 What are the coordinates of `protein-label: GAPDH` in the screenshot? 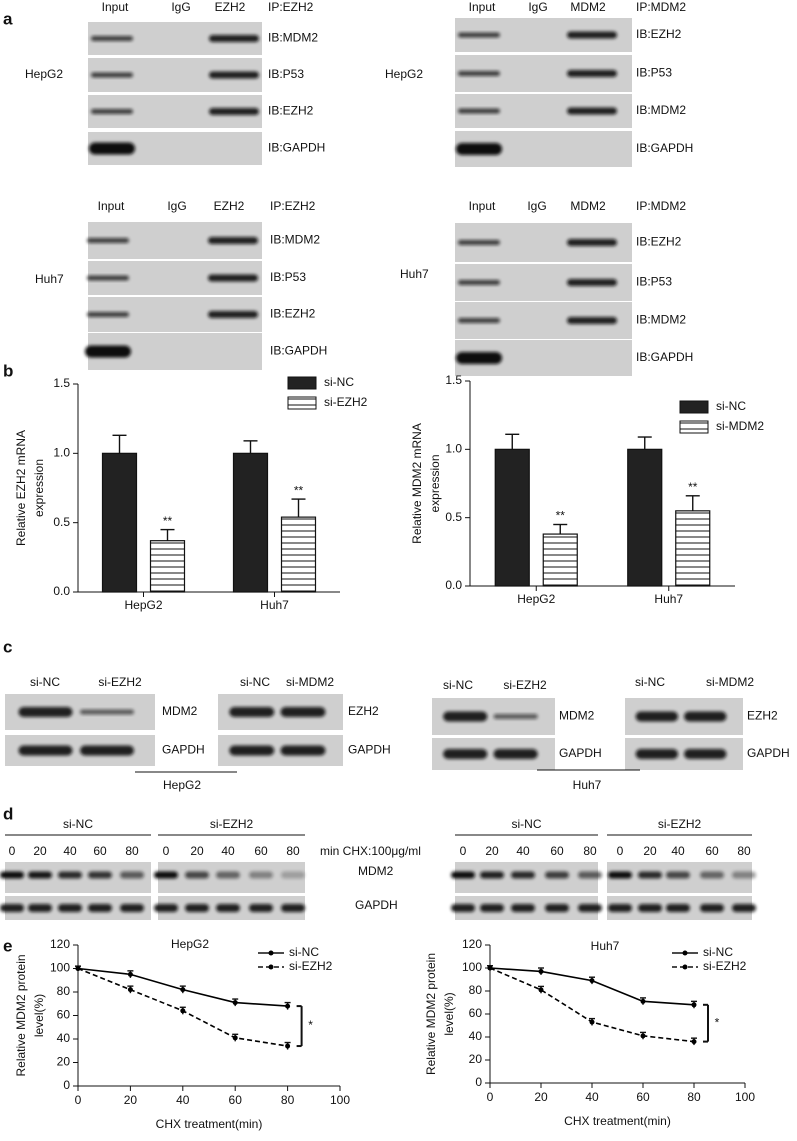 It's located at (369, 750).